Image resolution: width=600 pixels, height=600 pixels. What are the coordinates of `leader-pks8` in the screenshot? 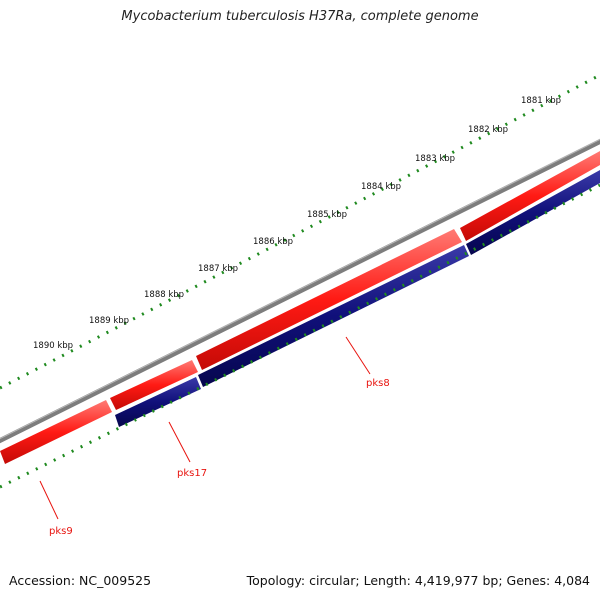 It's located at (358, 355).